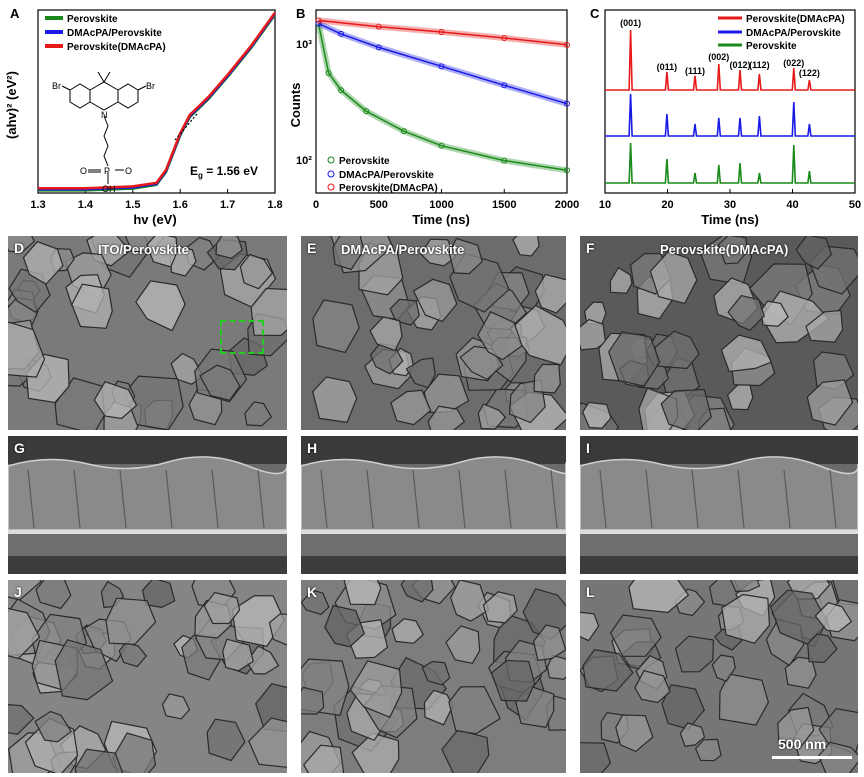 This screenshot has width=864, height=777. I want to click on sem-bottom-view-k: K, so click(433, 676).